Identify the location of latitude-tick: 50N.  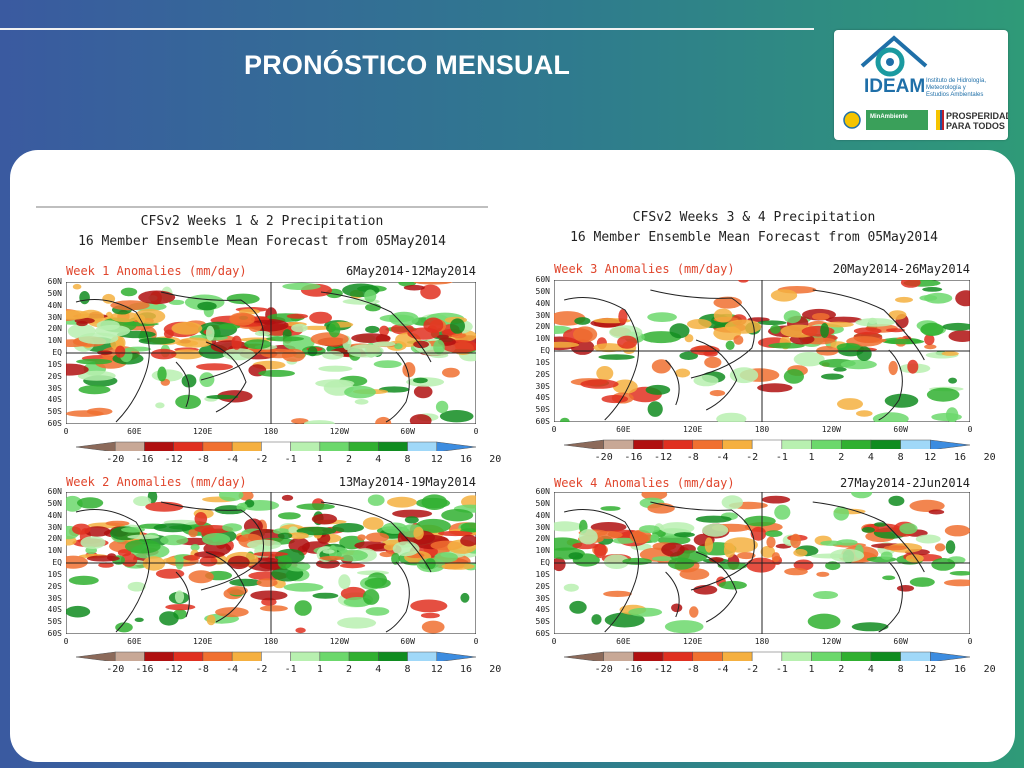
(54, 503).